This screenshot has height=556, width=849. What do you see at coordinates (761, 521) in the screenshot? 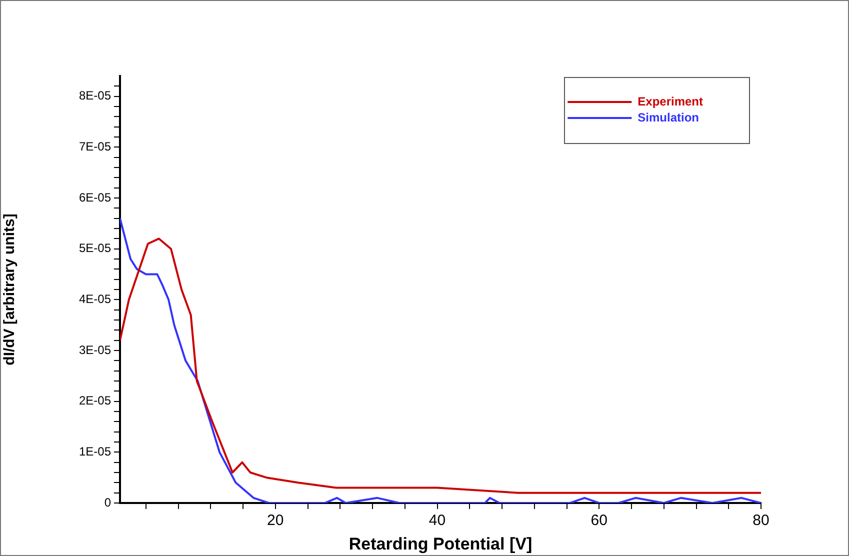
I see `x-tick-label: 80` at bounding box center [761, 521].